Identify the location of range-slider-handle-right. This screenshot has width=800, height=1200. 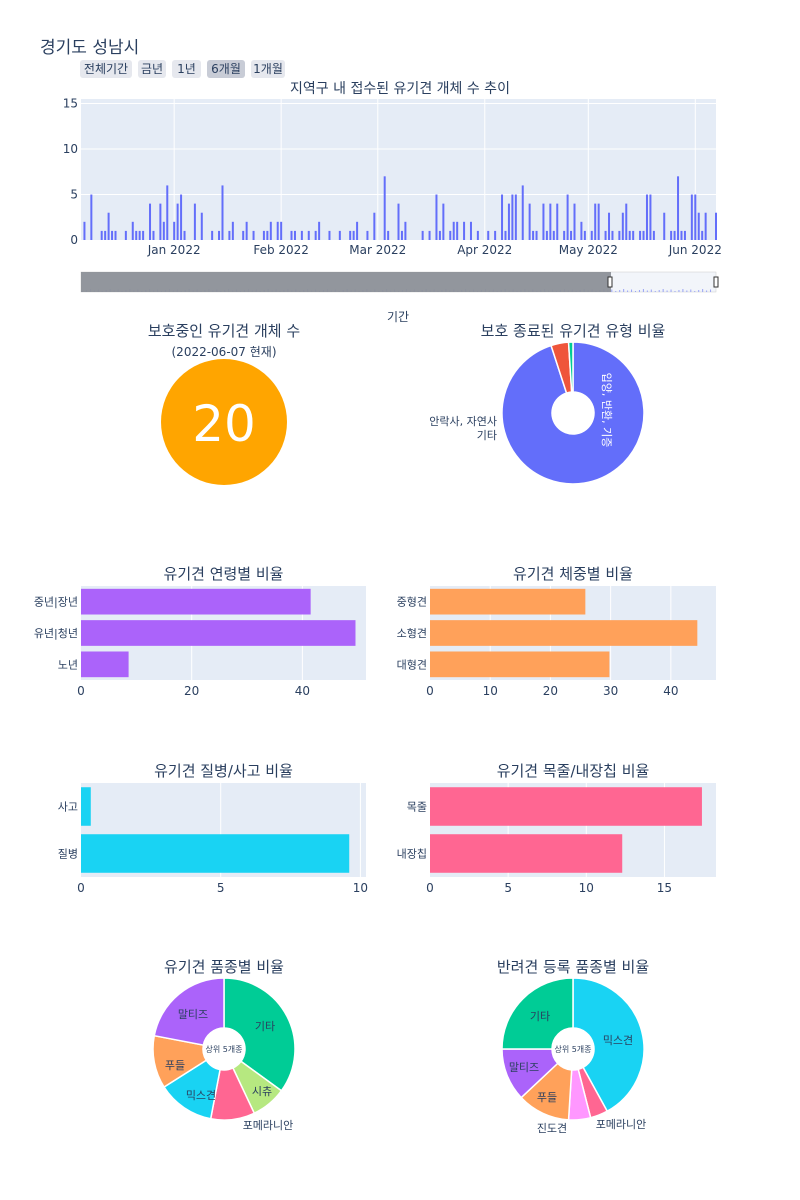
(716, 282).